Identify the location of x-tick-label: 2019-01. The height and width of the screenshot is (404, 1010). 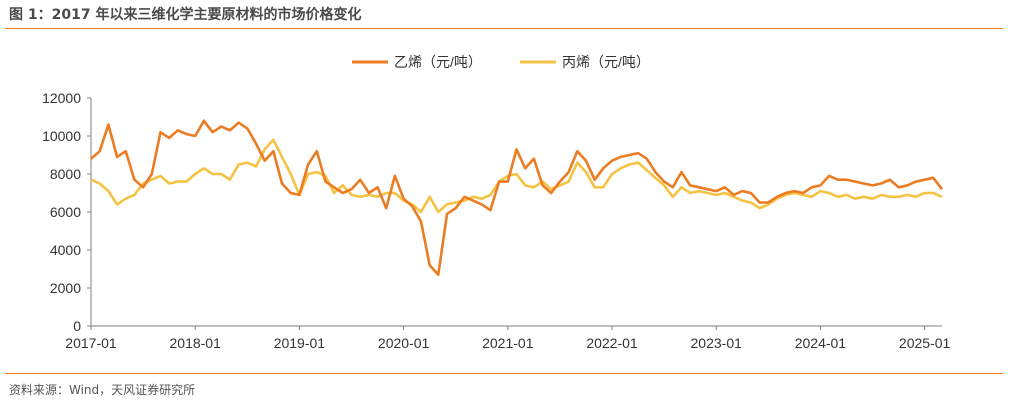
(300, 343).